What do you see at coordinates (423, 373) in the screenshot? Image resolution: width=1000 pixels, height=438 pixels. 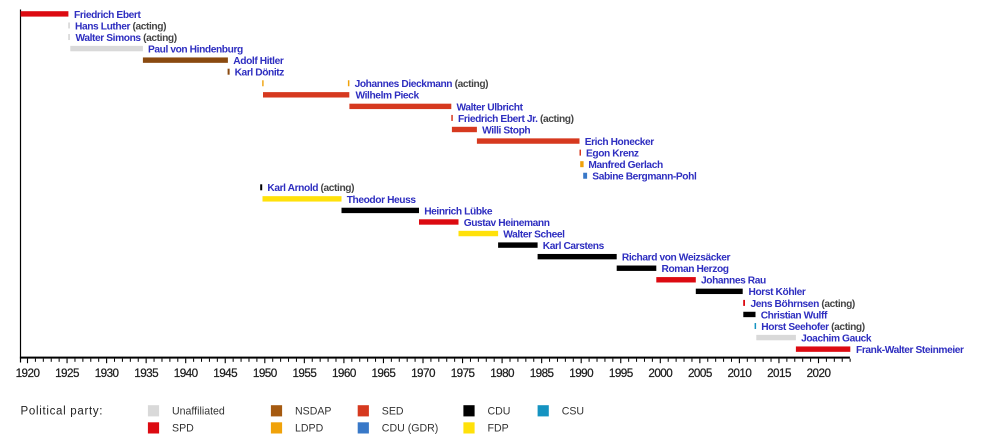 I see `svg-text: 1970` at bounding box center [423, 373].